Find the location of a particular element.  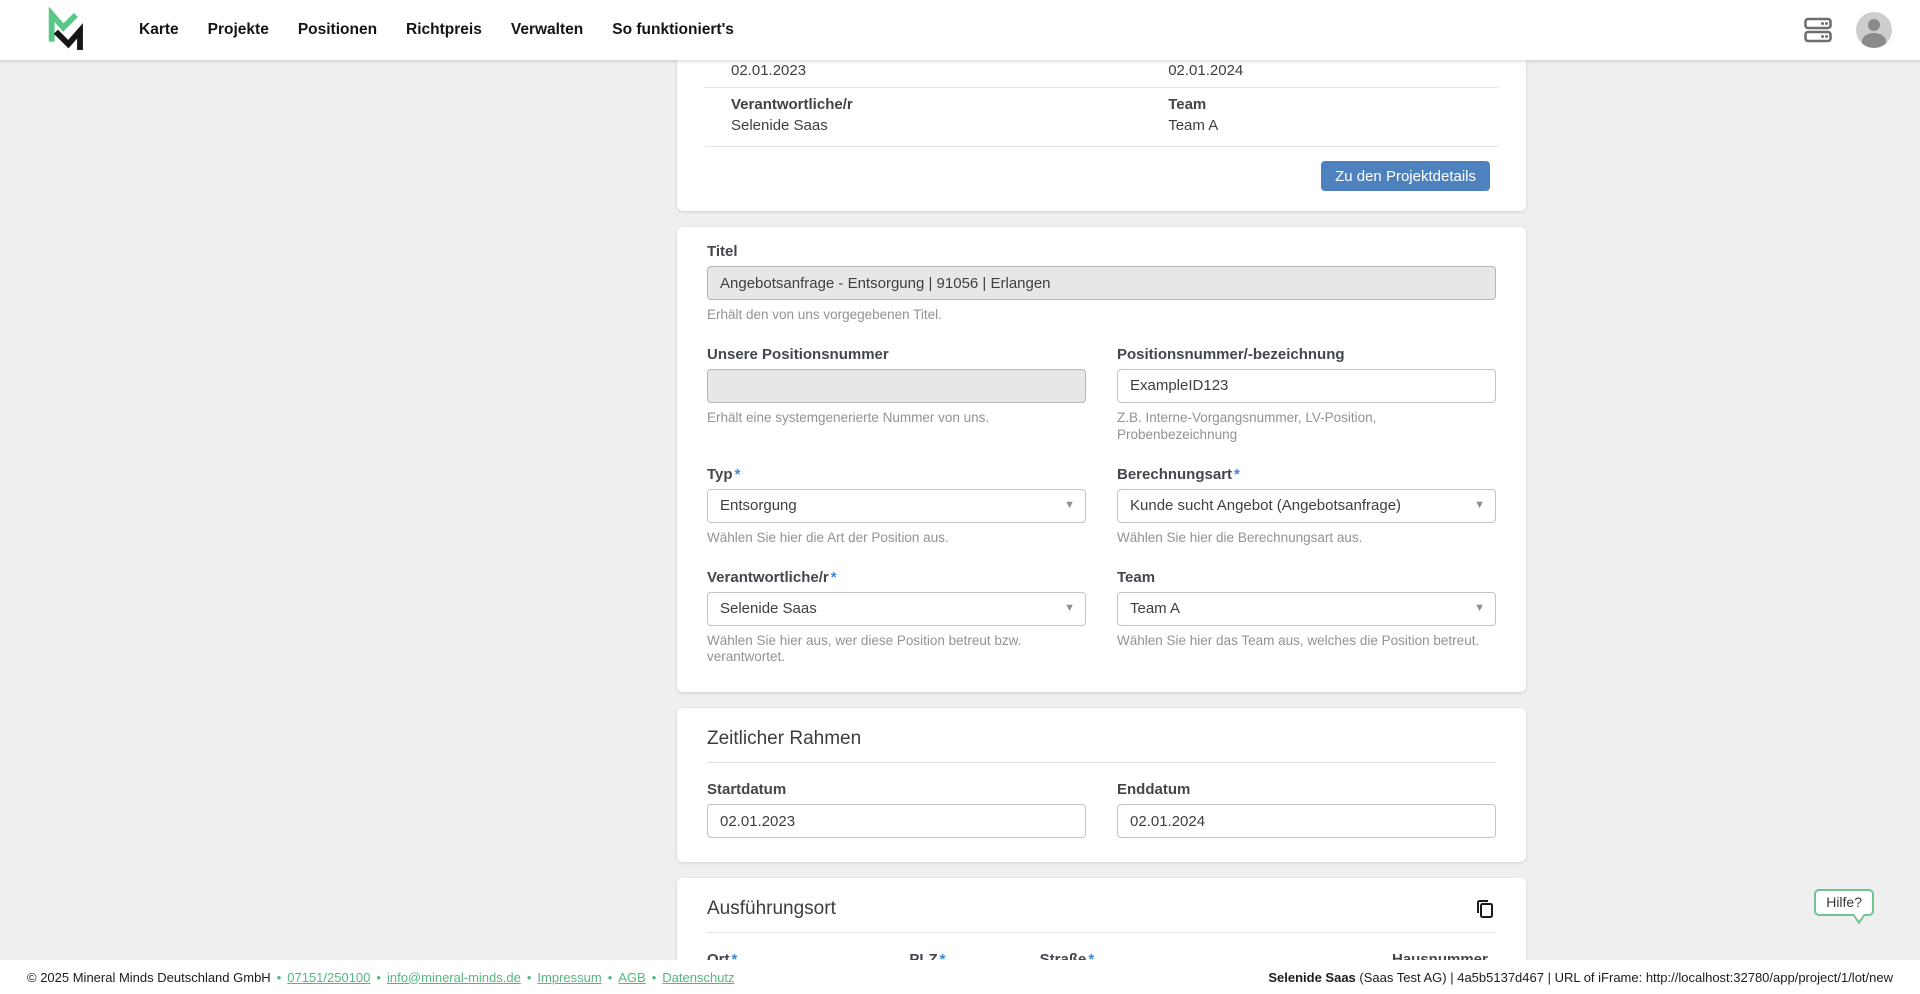

verantwortlicher-label: Verantwortliche/r * is located at coordinates (896, 577).